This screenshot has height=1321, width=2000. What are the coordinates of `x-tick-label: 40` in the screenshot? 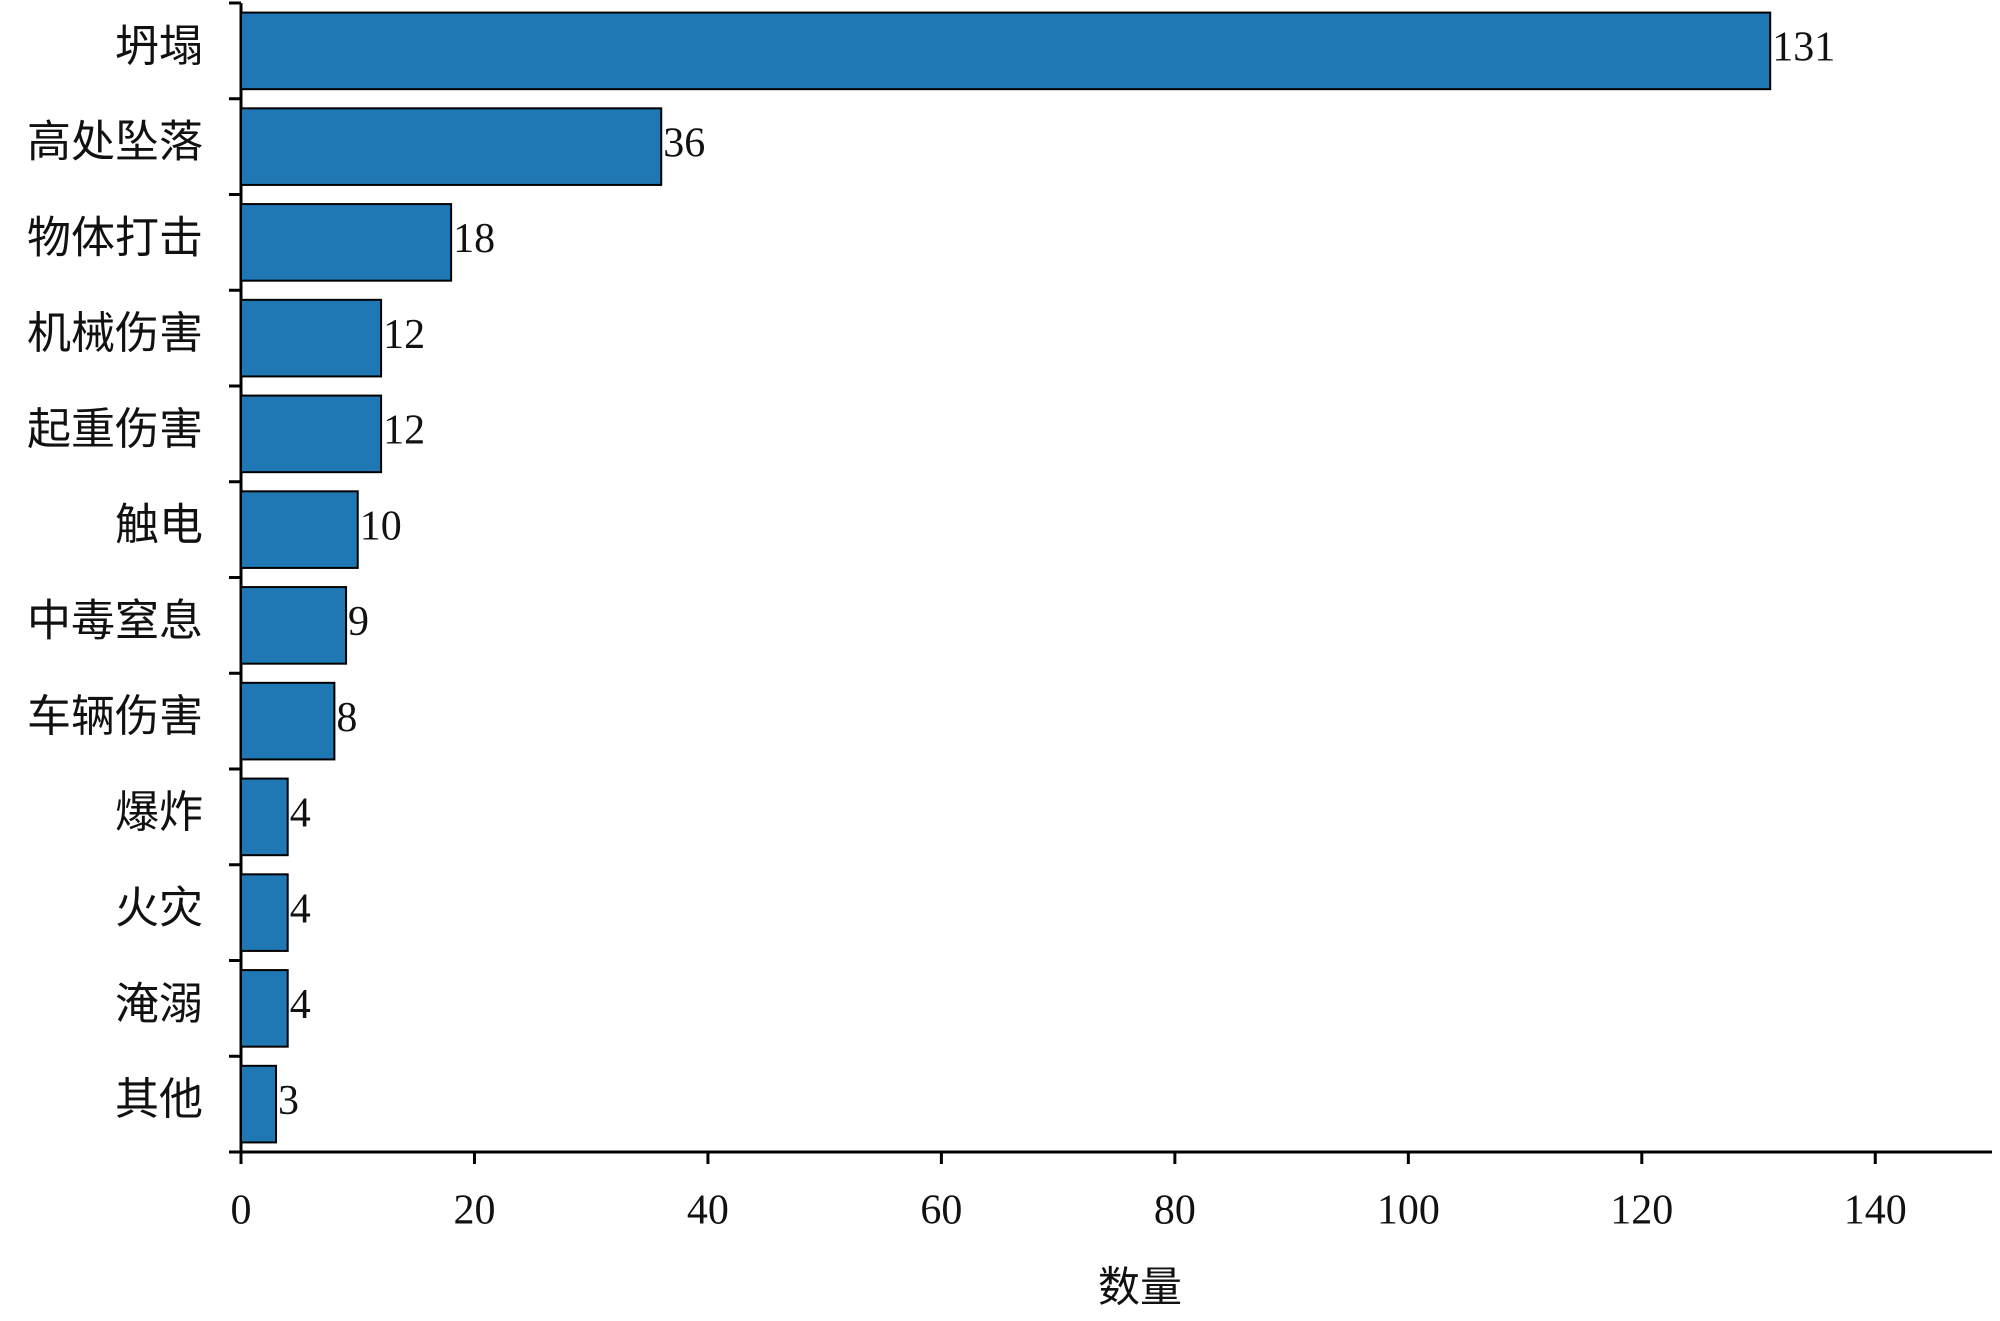 It's located at (708, 1211).